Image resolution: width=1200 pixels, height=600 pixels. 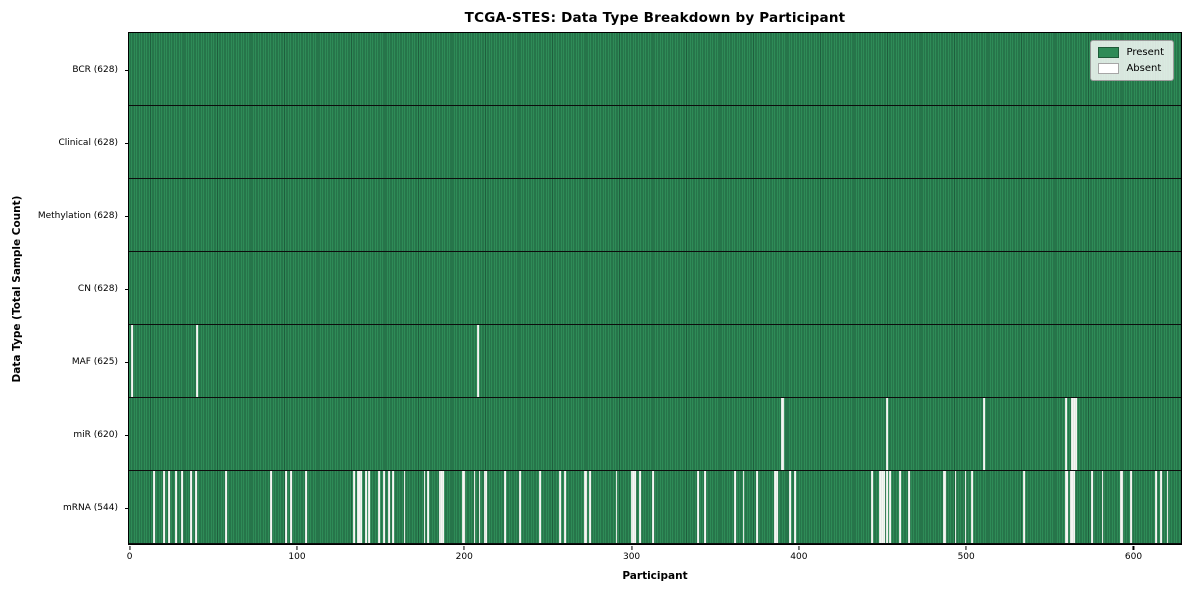 What do you see at coordinates (88, 142) in the screenshot?
I see `y-tick-label: Clinical (628)` at bounding box center [88, 142].